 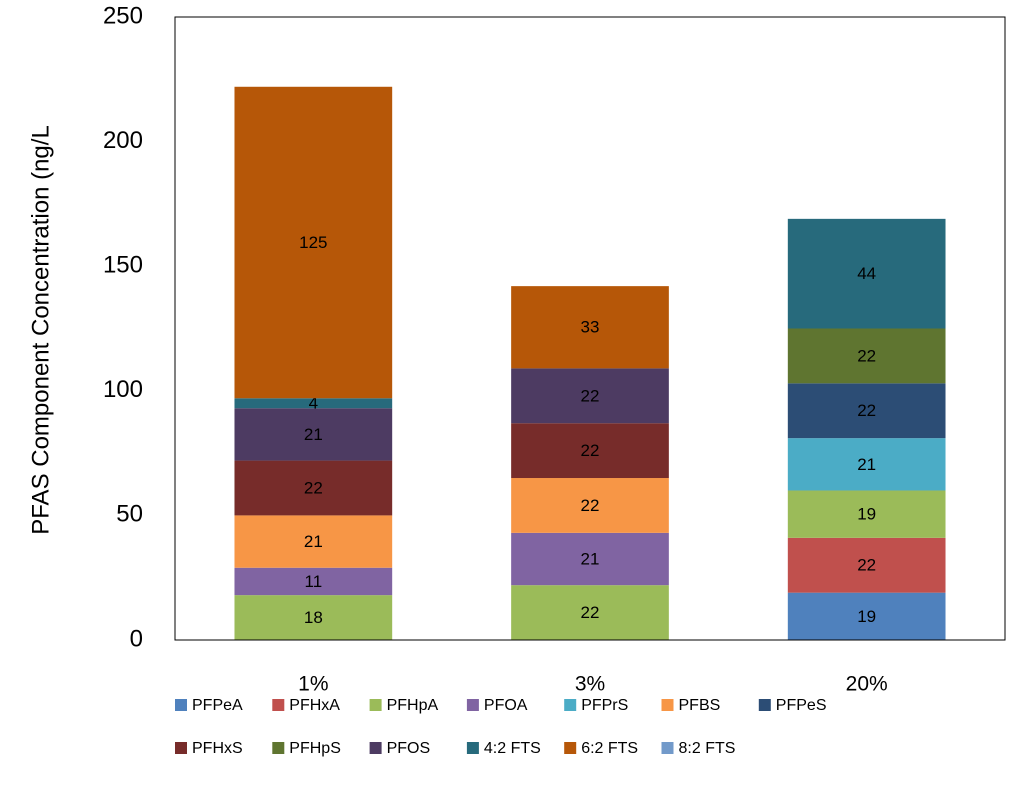 What do you see at coordinates (506, 705) in the screenshot?
I see `legend-label: PFOA` at bounding box center [506, 705].